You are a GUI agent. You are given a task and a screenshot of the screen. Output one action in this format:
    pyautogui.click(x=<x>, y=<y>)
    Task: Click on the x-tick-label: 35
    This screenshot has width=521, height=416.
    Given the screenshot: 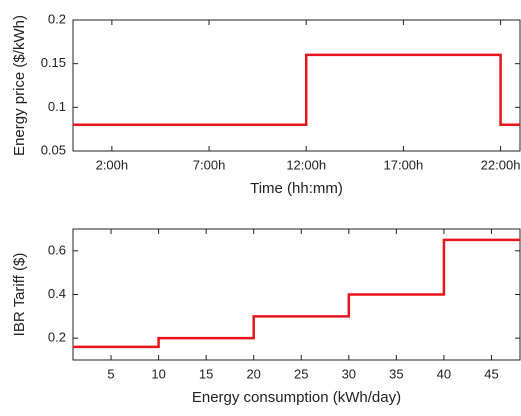 What is the action you would take?
    pyautogui.click(x=396, y=373)
    